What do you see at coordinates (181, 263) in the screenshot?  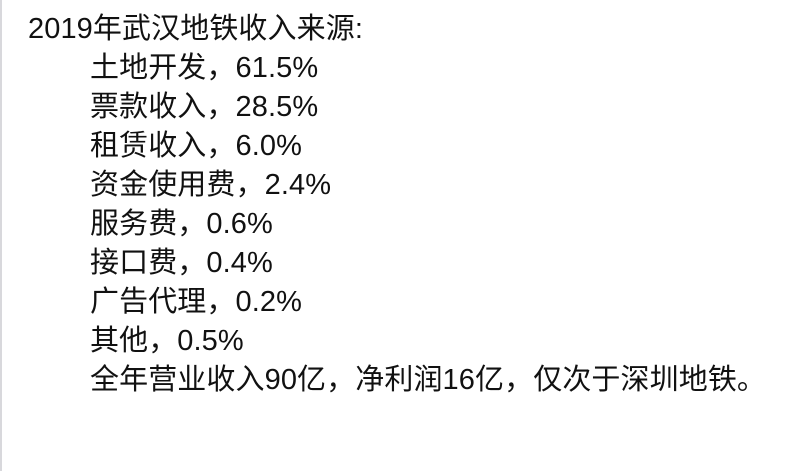 I see `revenue-item-interface-fee: 接口费，0.4%` at bounding box center [181, 263].